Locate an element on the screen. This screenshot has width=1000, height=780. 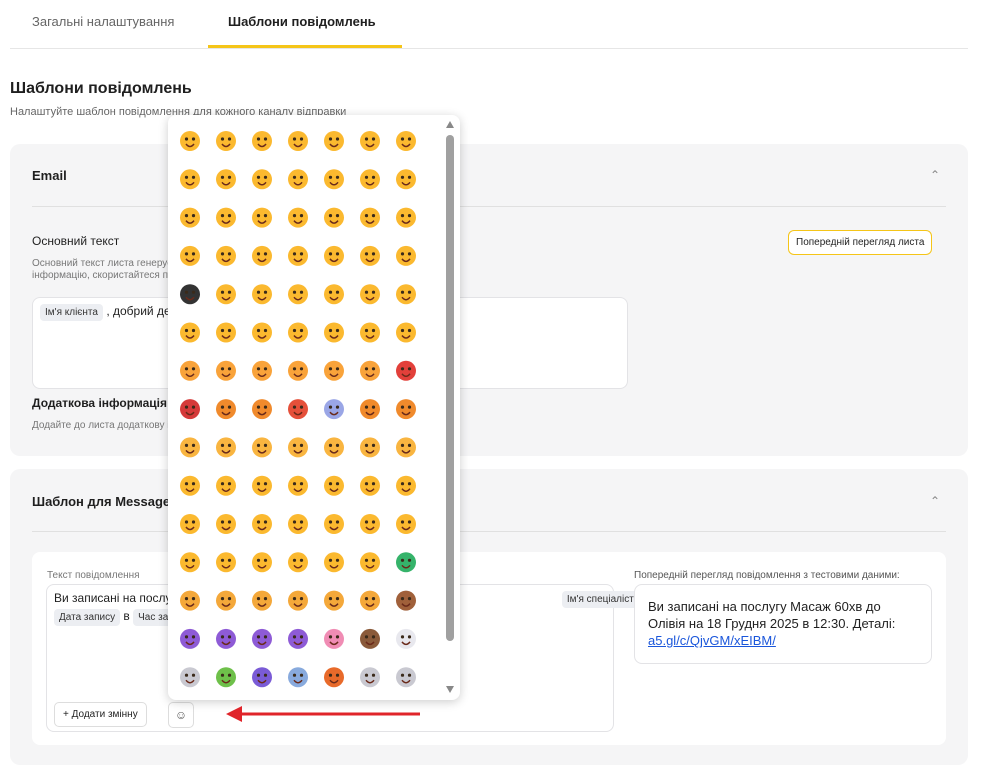
tab: Загальні налаштування is located at coordinates (103, 21).